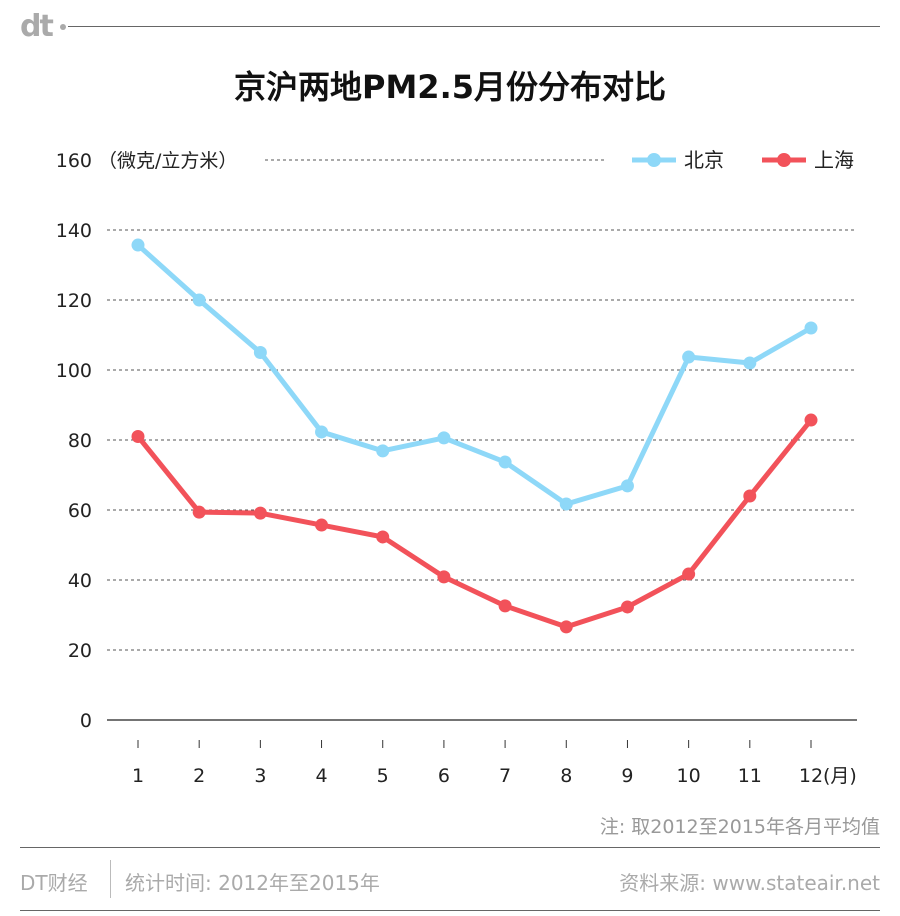 This screenshot has height=916, width=900. I want to click on chart-note: 注: 取2012至2015年各月平均值, so click(739, 827).